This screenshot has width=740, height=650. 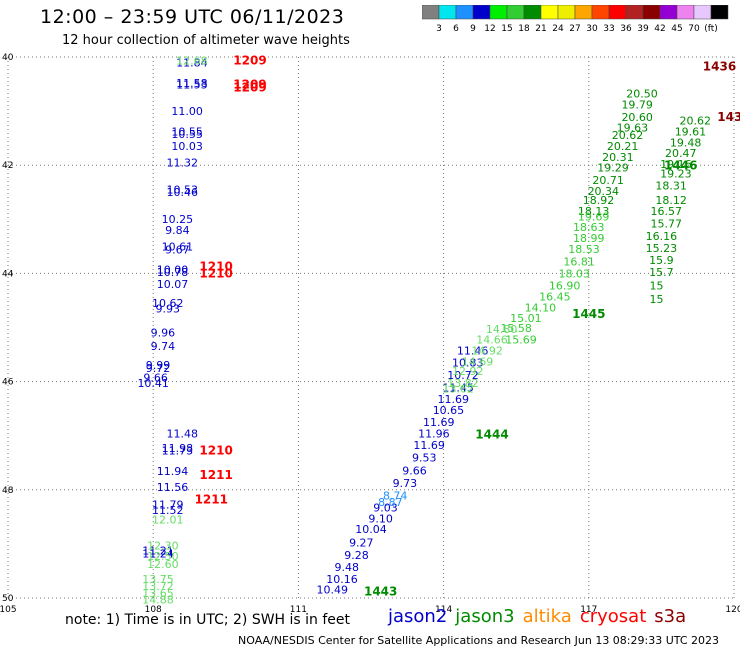 I want to click on wave-height-label: 19.29, so click(x=613, y=168).